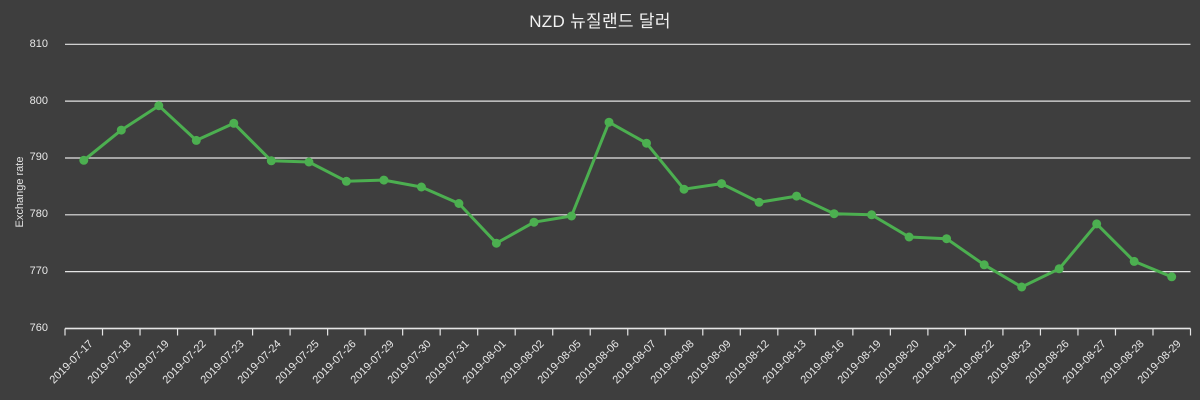  What do you see at coordinates (38, 100) in the screenshot?
I see `y-tick-label: 800` at bounding box center [38, 100].